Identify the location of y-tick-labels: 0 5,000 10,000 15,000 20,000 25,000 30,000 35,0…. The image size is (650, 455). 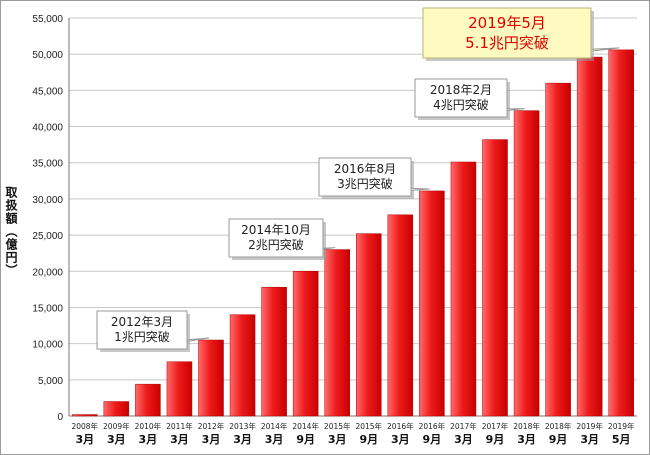
(47, 218).